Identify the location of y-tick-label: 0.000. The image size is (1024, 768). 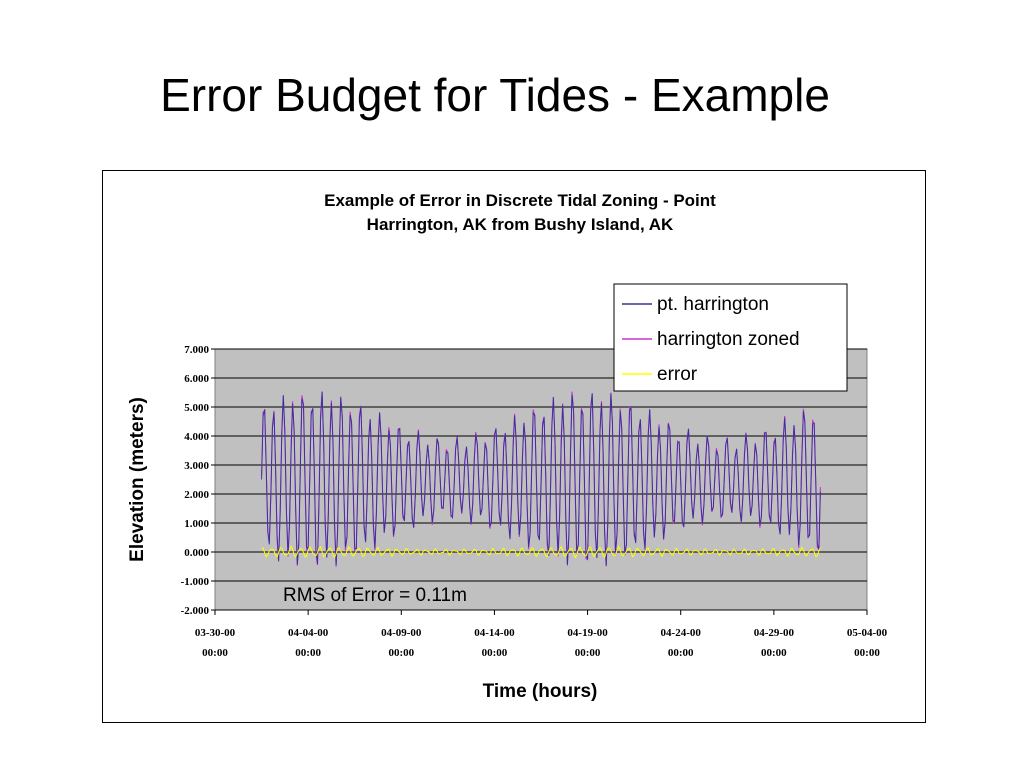
(196, 553).